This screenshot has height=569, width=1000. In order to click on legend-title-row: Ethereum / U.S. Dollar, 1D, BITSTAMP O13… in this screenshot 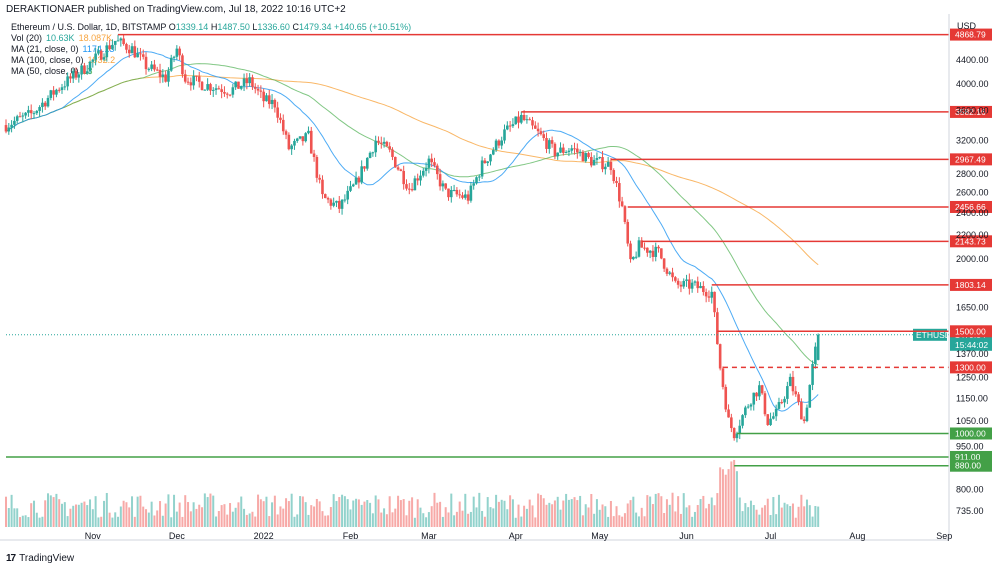, I will do `click(211, 27)`.